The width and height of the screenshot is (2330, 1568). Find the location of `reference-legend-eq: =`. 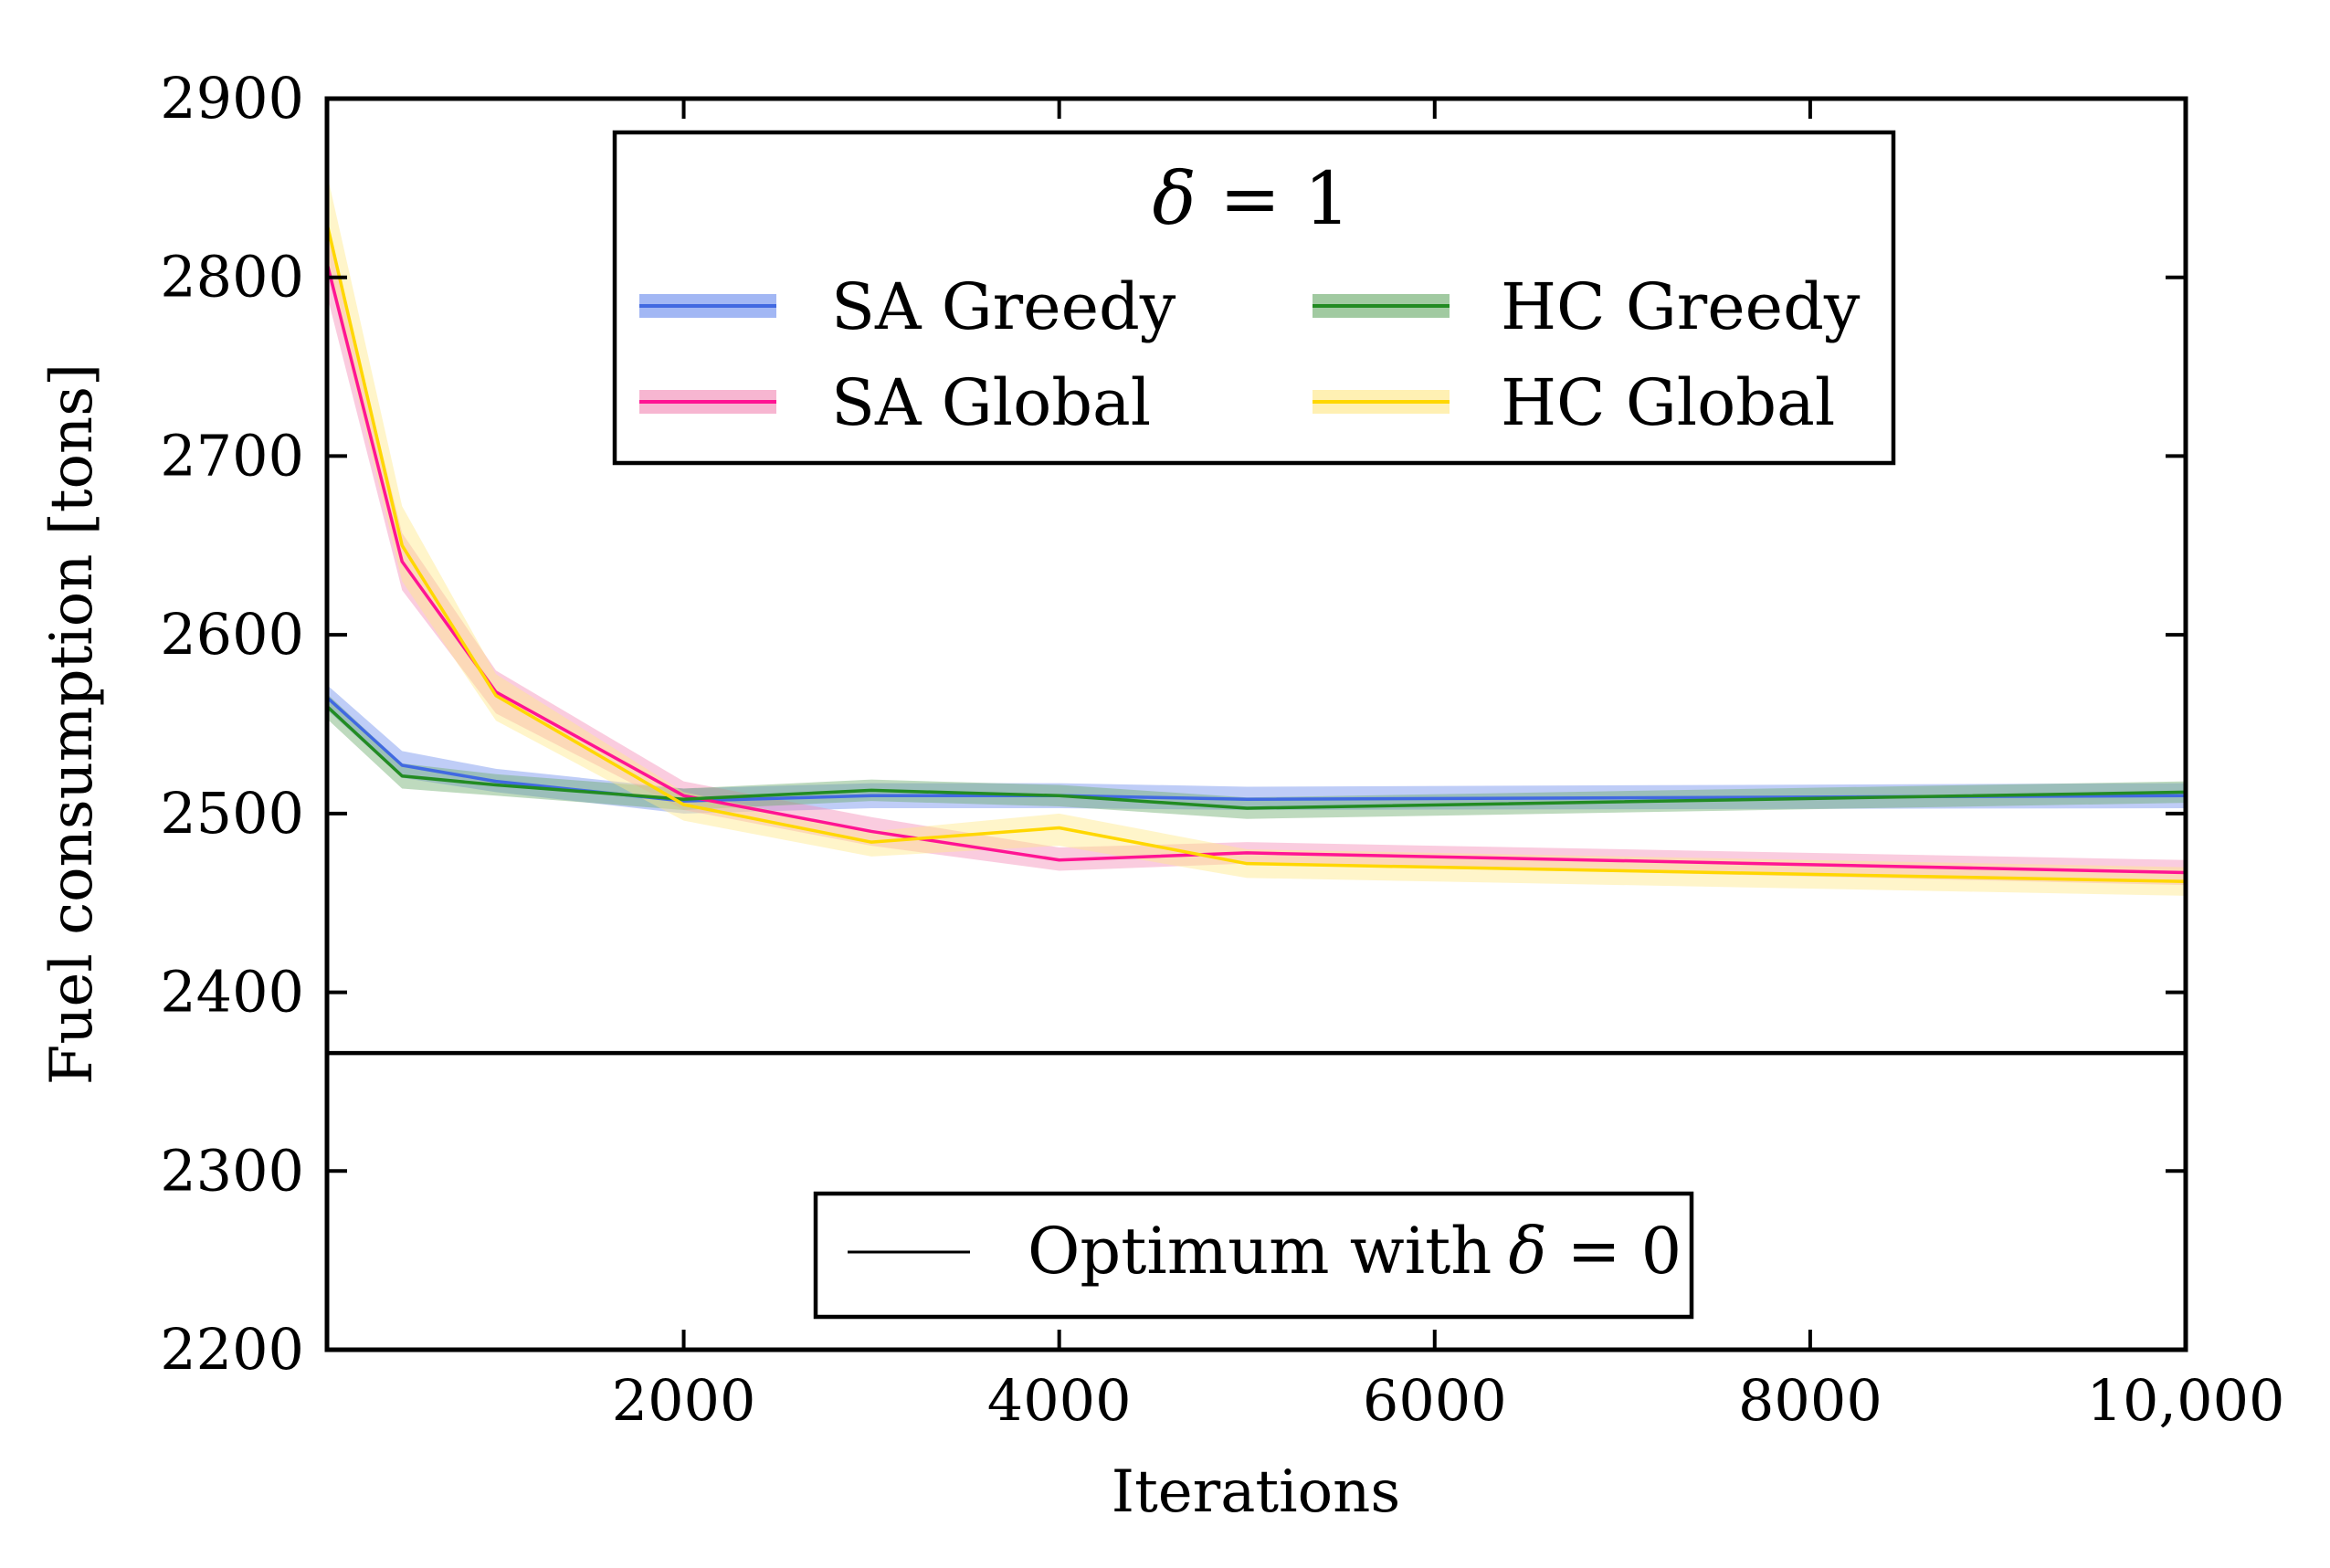

reference-legend-eq: = is located at coordinates (1593, 1251).